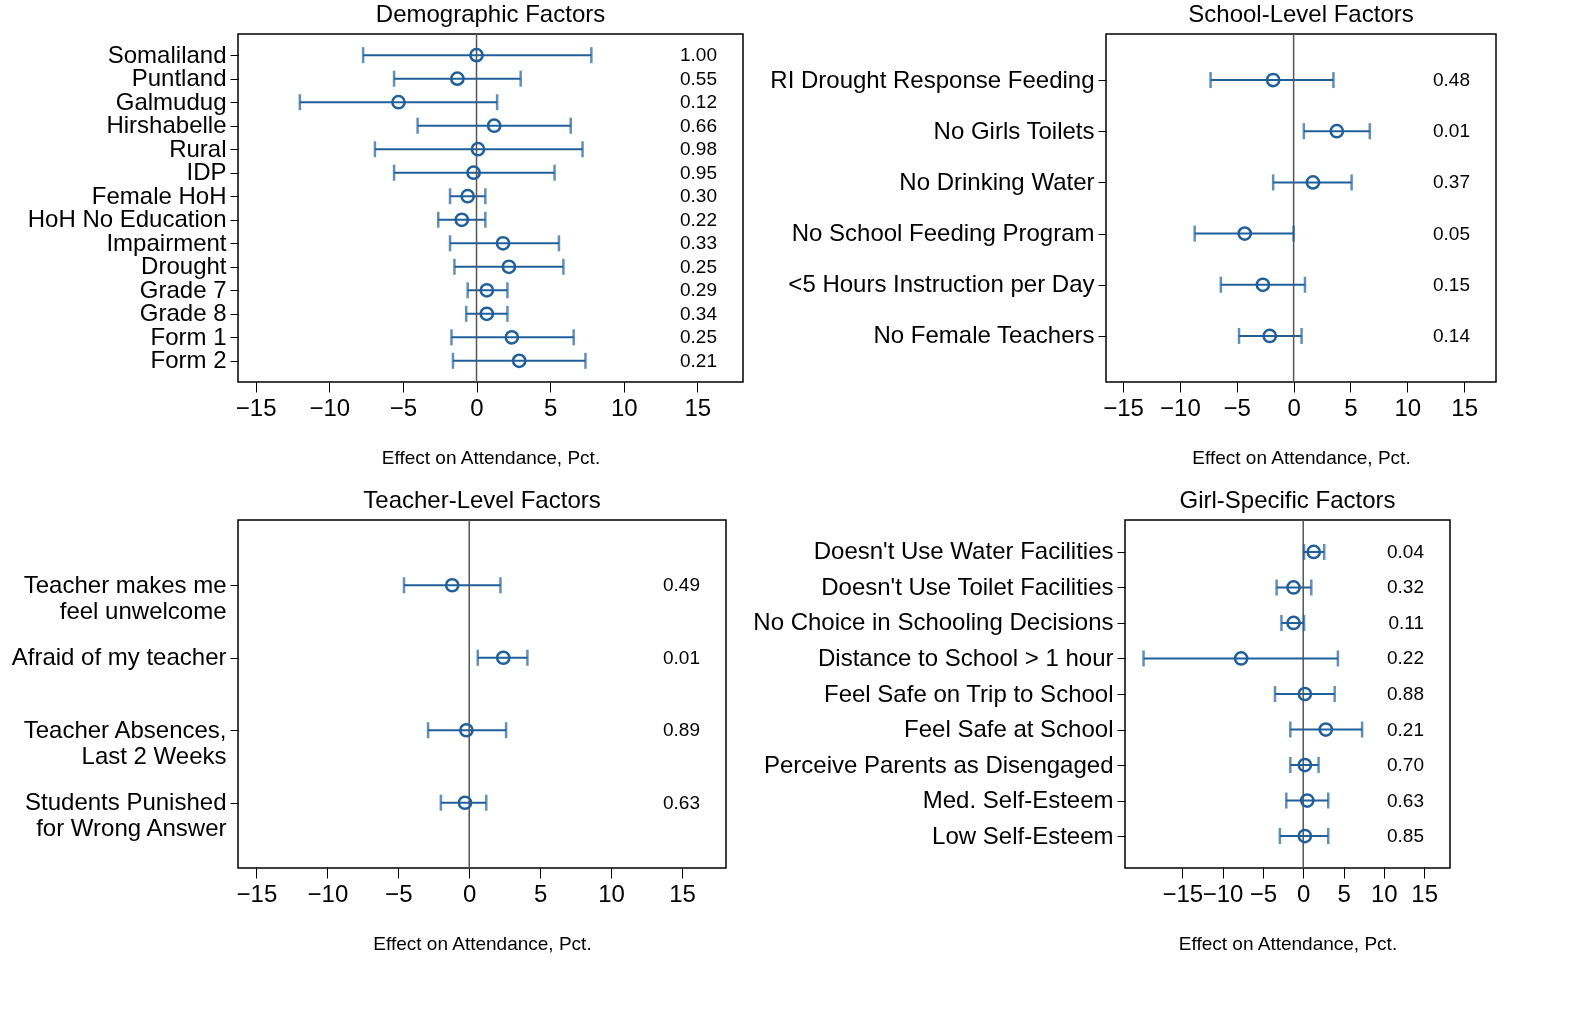  What do you see at coordinates (1018, 800) in the screenshot?
I see `y-tick-label: Med. Self-Esteem` at bounding box center [1018, 800].